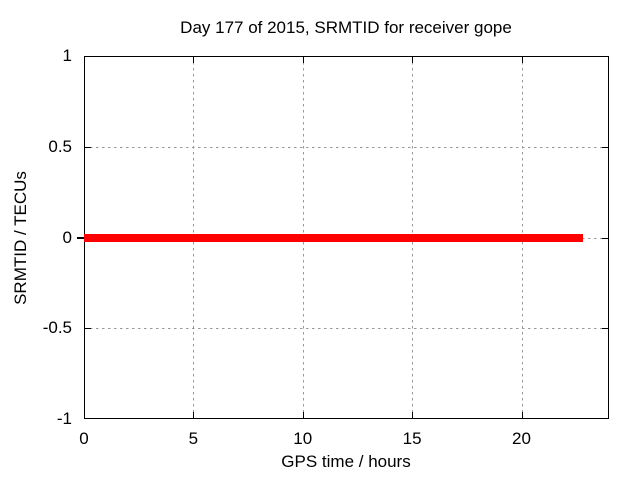 Image resolution: width=640 pixels, height=480 pixels. What do you see at coordinates (346, 461) in the screenshot?
I see `x-axis-label: GPS time / hours` at bounding box center [346, 461].